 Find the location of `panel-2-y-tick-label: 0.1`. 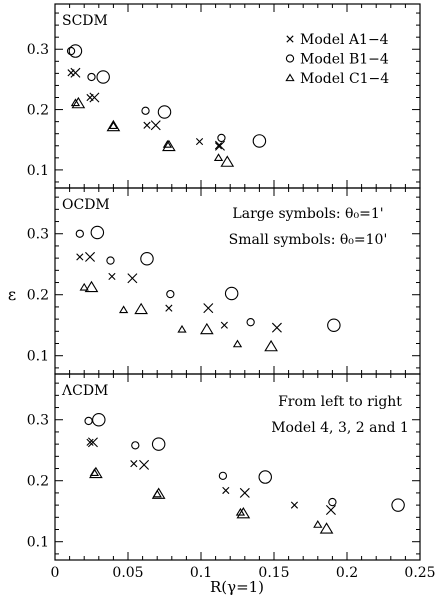

panel-2-y-tick-label: 0.1 is located at coordinates (38, 357).